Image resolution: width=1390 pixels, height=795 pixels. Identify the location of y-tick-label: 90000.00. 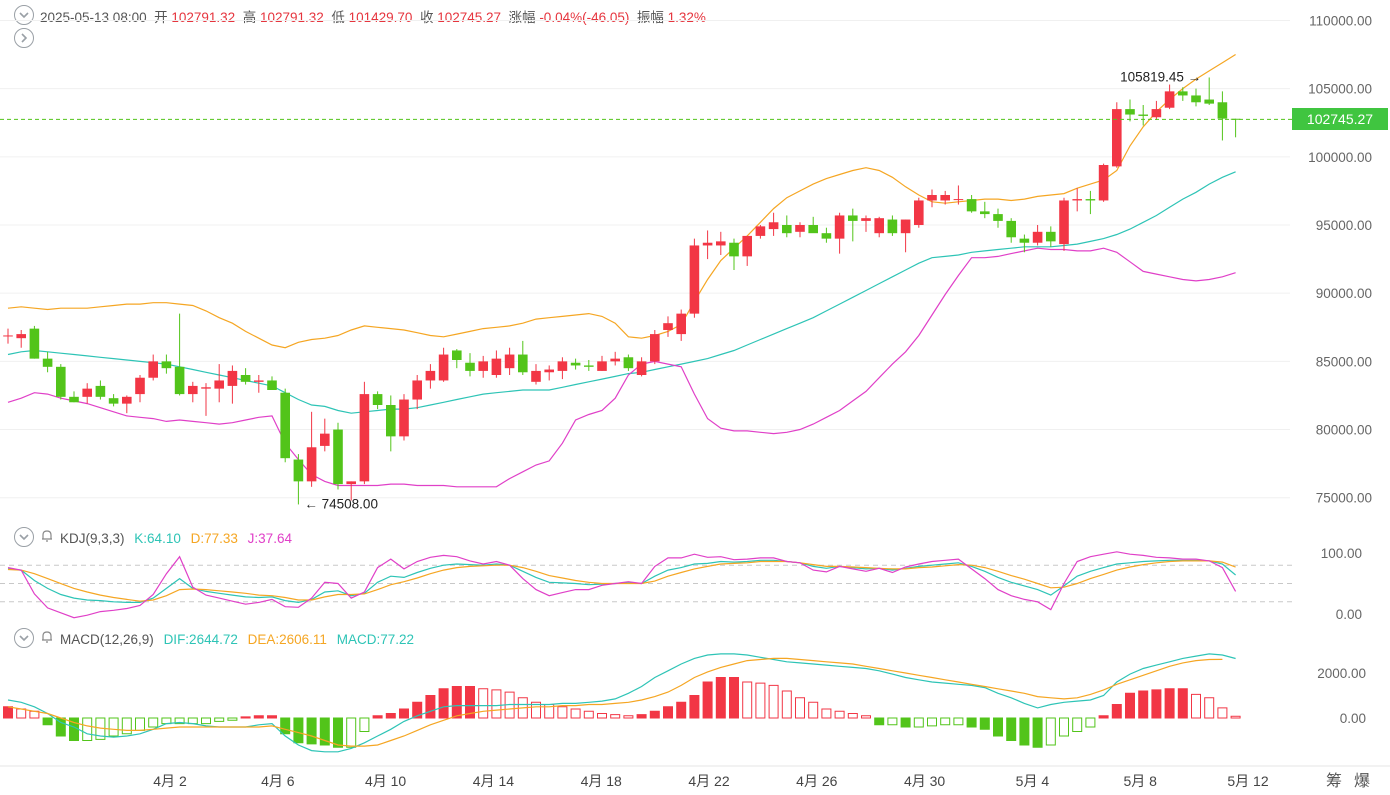
(1344, 293).